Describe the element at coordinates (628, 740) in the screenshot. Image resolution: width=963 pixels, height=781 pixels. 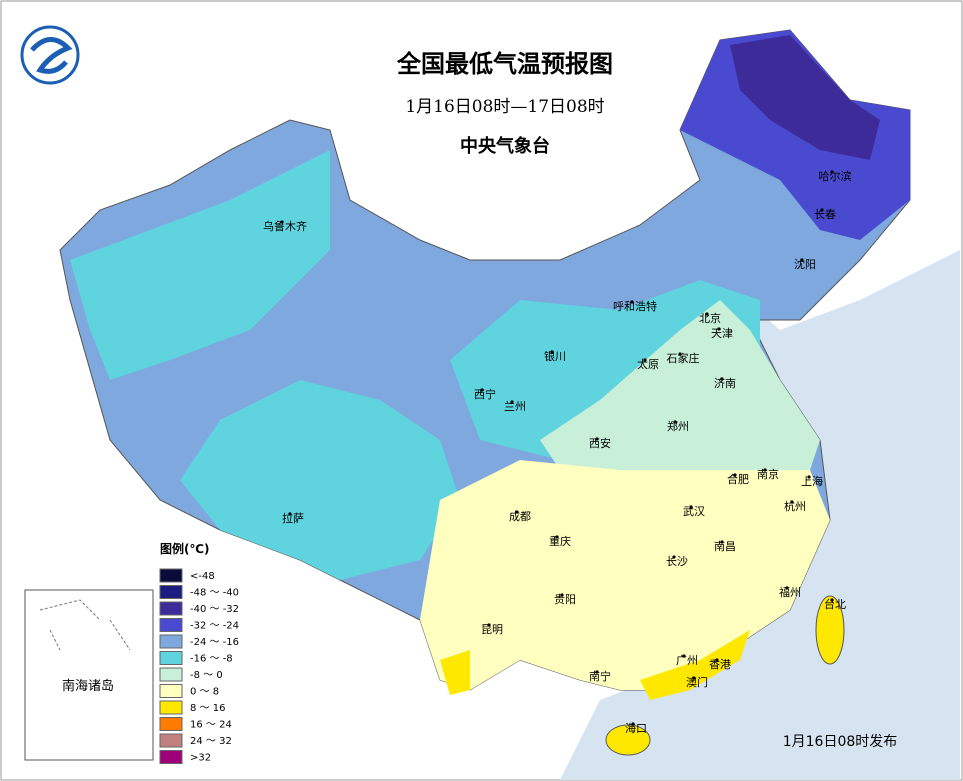
I see `hainan` at that location.